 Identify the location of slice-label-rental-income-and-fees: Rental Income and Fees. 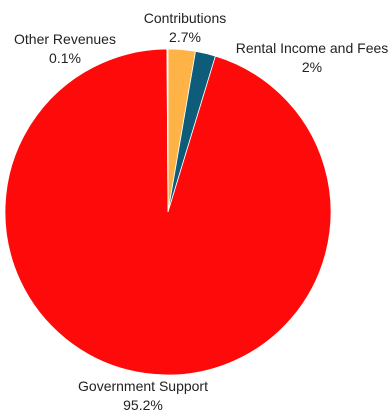
(312, 48).